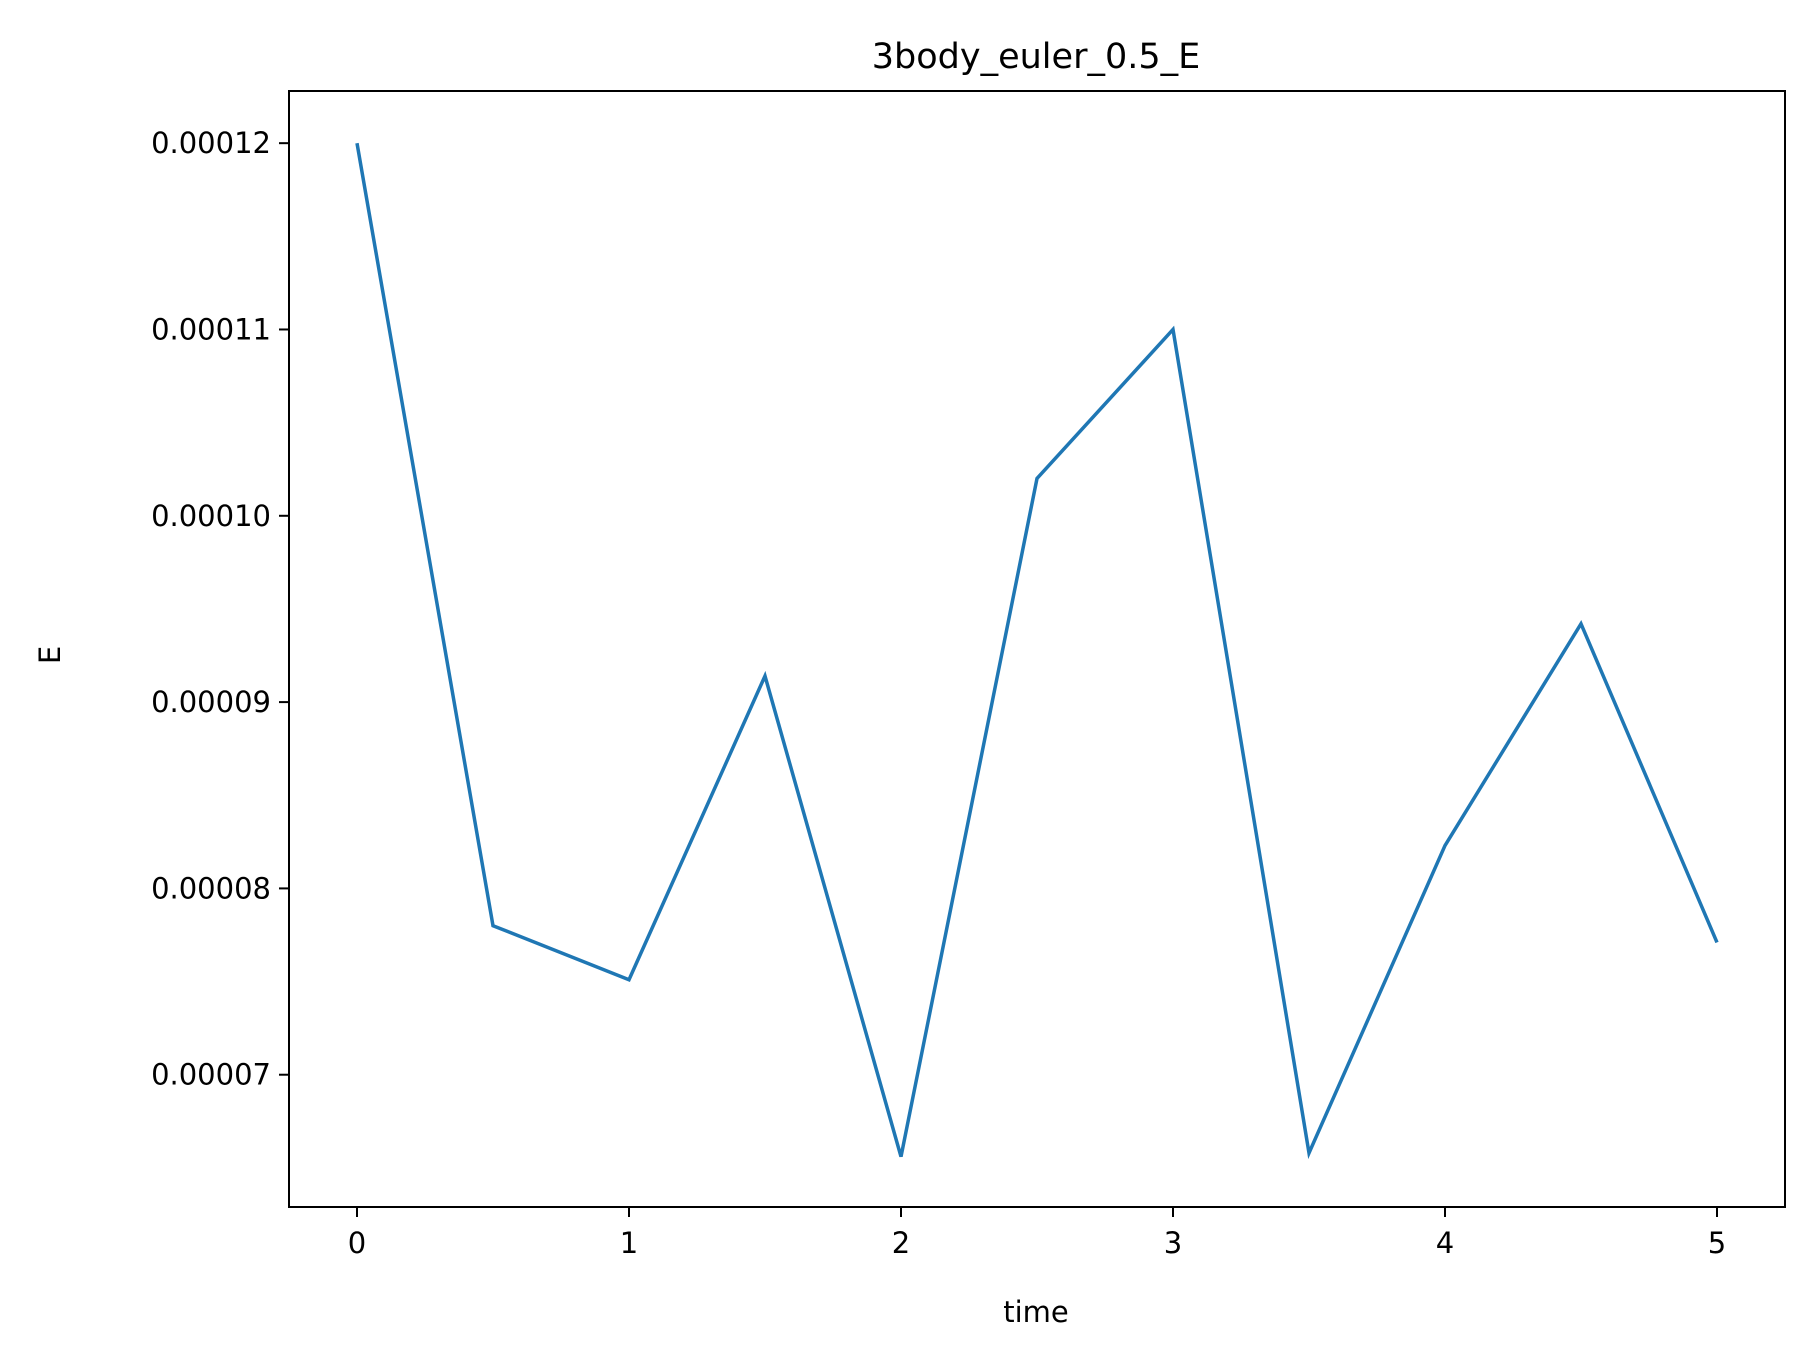  I want to click on x-axis-label: time, so click(1036, 1312).